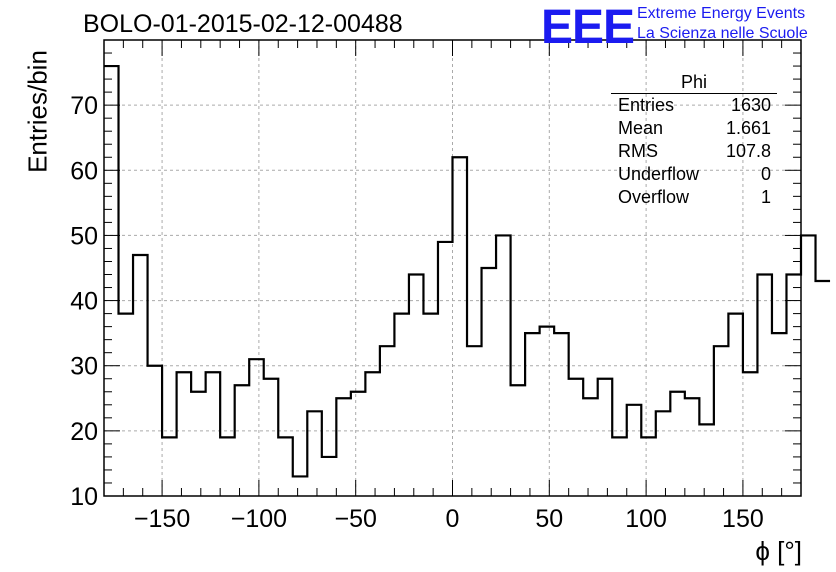  What do you see at coordinates (694, 151) in the screenshot?
I see `stats-row-rms: RMS 107.8` at bounding box center [694, 151].